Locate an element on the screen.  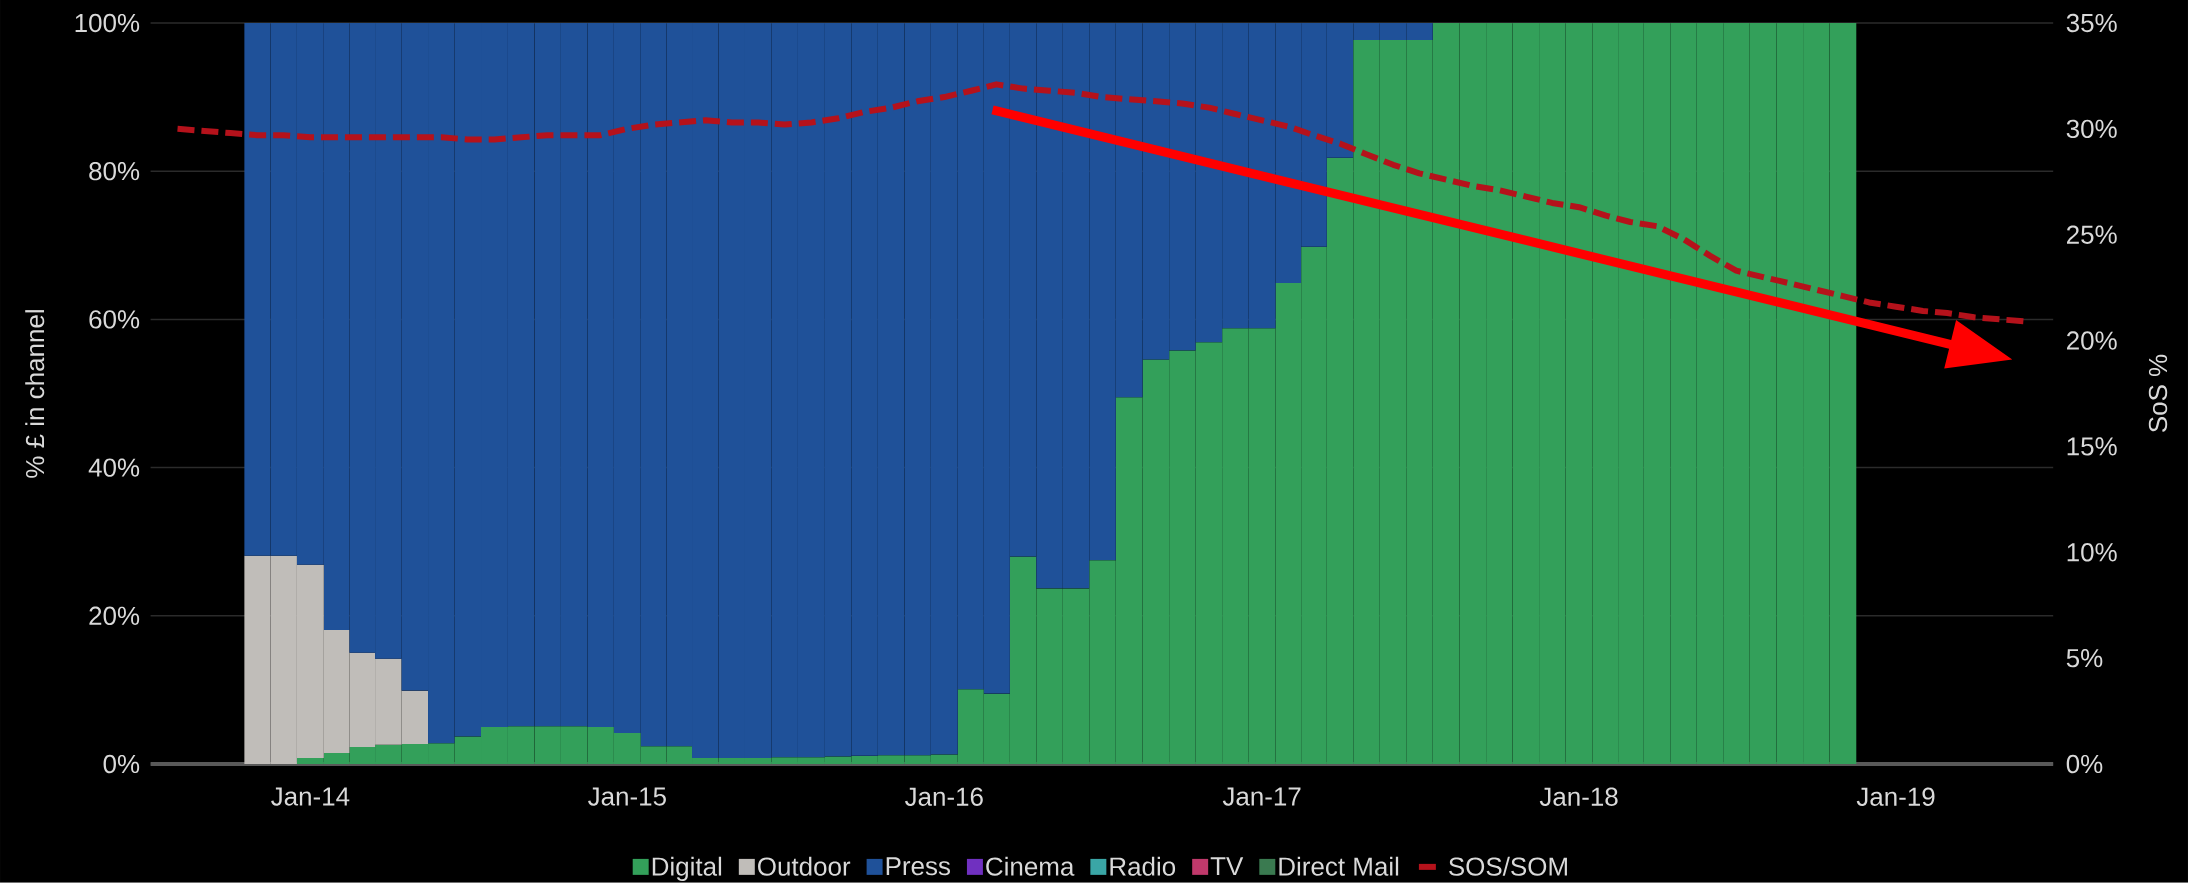
legend-label: TV is located at coordinates (1227, 866).